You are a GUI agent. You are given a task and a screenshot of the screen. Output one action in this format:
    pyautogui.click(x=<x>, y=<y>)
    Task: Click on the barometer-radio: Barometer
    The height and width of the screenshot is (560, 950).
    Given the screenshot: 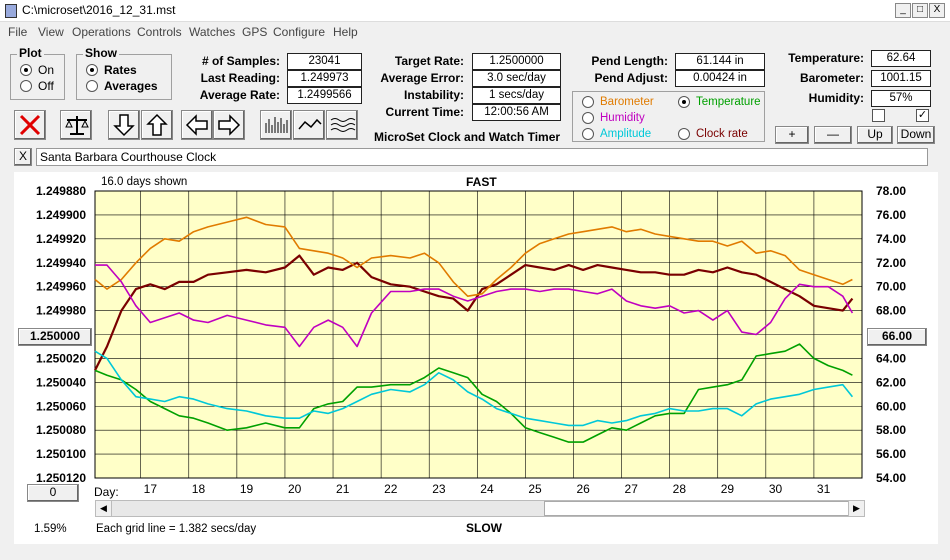 What is the action you would take?
    pyautogui.click(x=618, y=102)
    